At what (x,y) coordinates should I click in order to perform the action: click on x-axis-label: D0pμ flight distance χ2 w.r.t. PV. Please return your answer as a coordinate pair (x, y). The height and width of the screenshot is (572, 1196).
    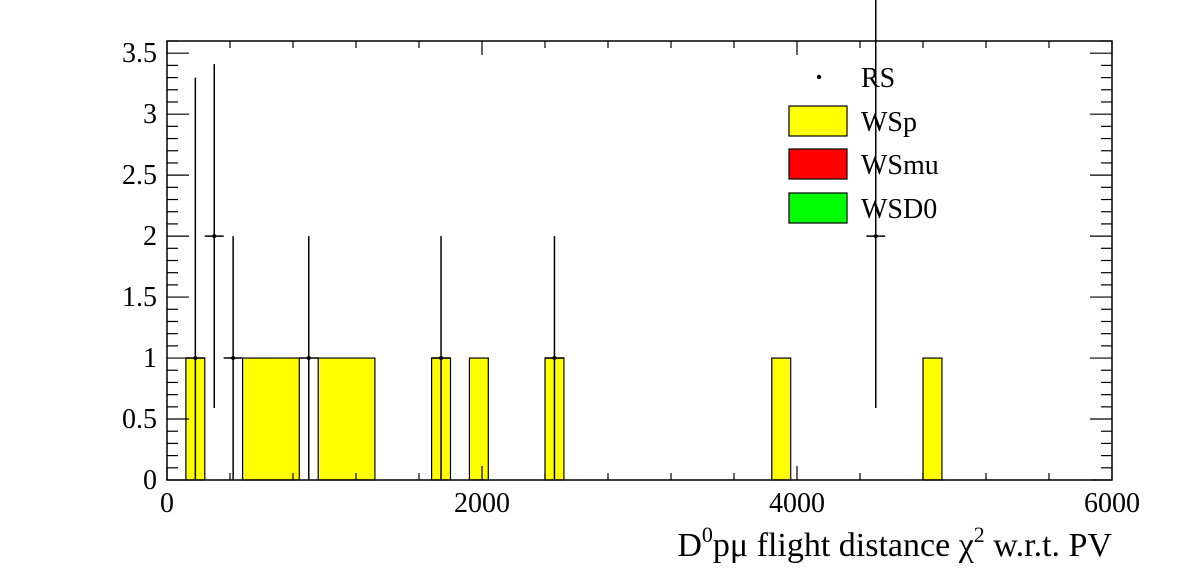
    Looking at the image, I should click on (894, 543).